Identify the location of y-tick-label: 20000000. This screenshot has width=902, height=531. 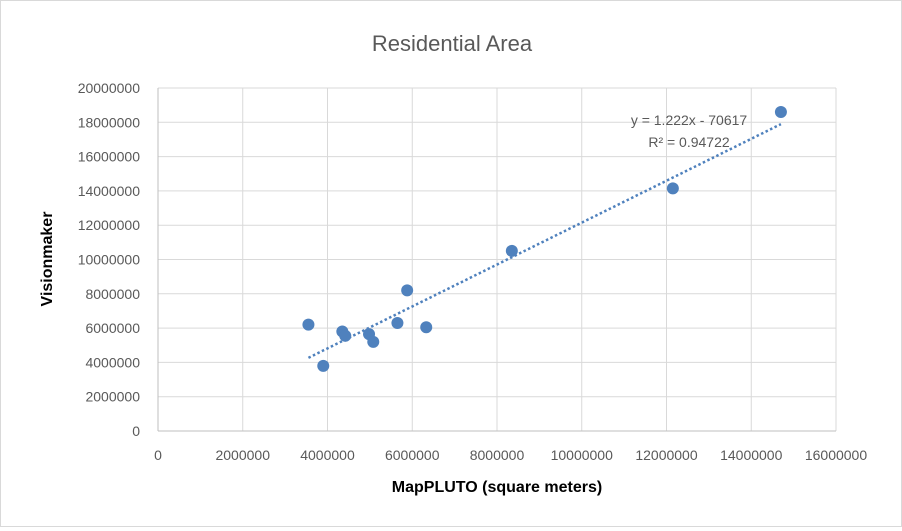
(109, 88).